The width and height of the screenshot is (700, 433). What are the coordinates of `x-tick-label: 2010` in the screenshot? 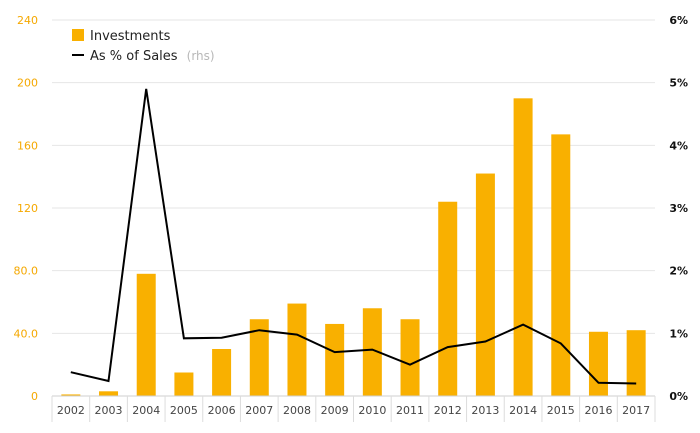 It's located at (372, 410).